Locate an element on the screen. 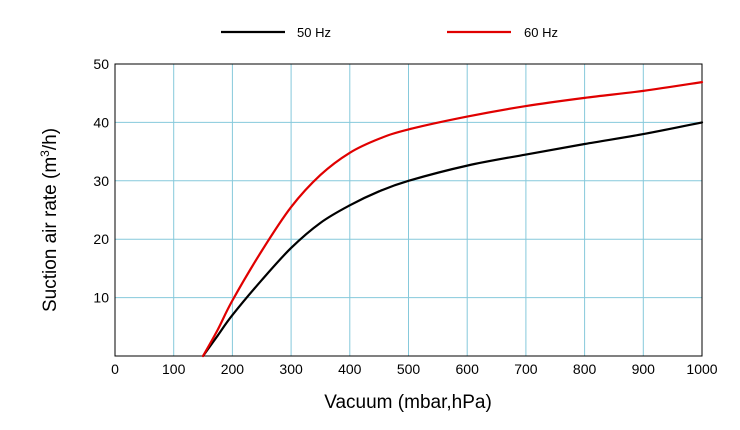  y-axis-title: Suction air rate (m3/h) is located at coordinates (49, 220).